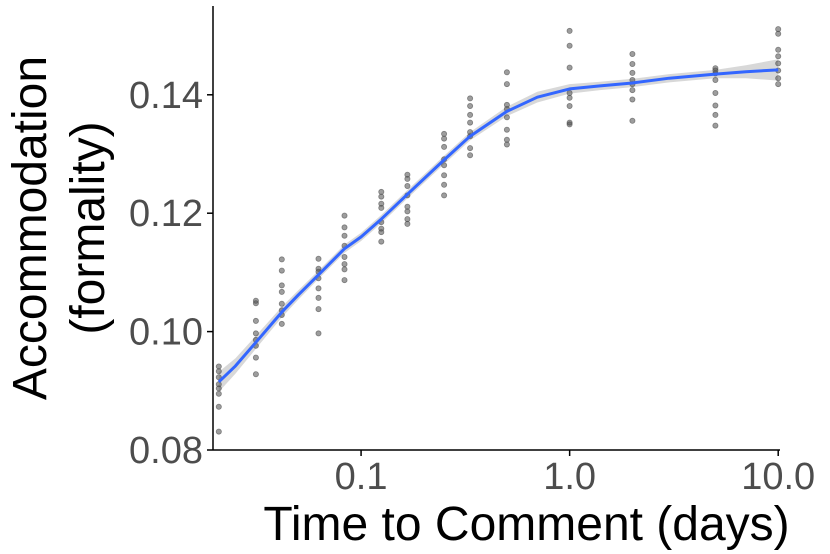 Image resolution: width=830 pixels, height=554 pixels. Describe the element at coordinates (526, 524) in the screenshot. I see `x-axis-title: Time to Comment (days)` at that location.